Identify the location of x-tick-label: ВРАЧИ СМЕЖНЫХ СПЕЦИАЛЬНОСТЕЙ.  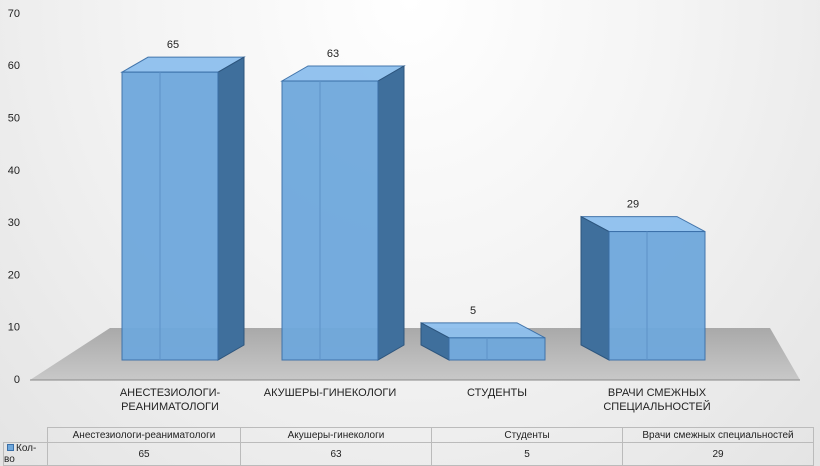
(657, 400).